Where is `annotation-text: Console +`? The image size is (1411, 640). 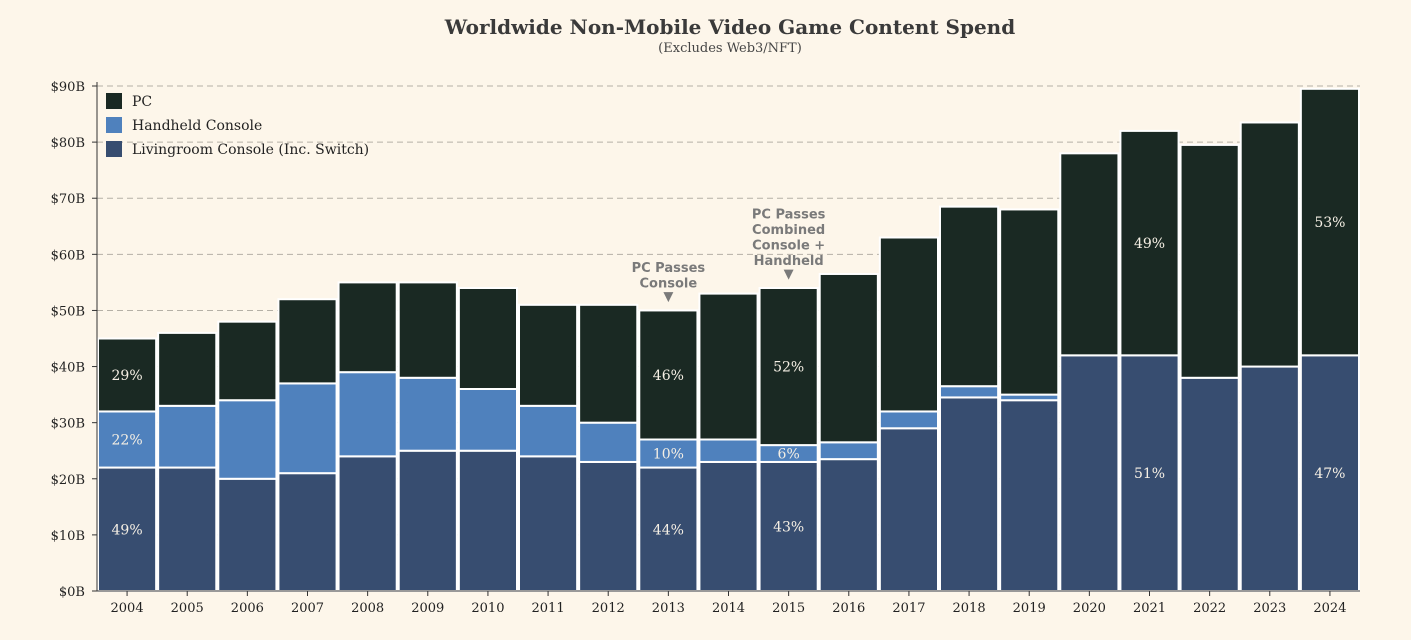 annotation-text: Console + is located at coordinates (788, 246).